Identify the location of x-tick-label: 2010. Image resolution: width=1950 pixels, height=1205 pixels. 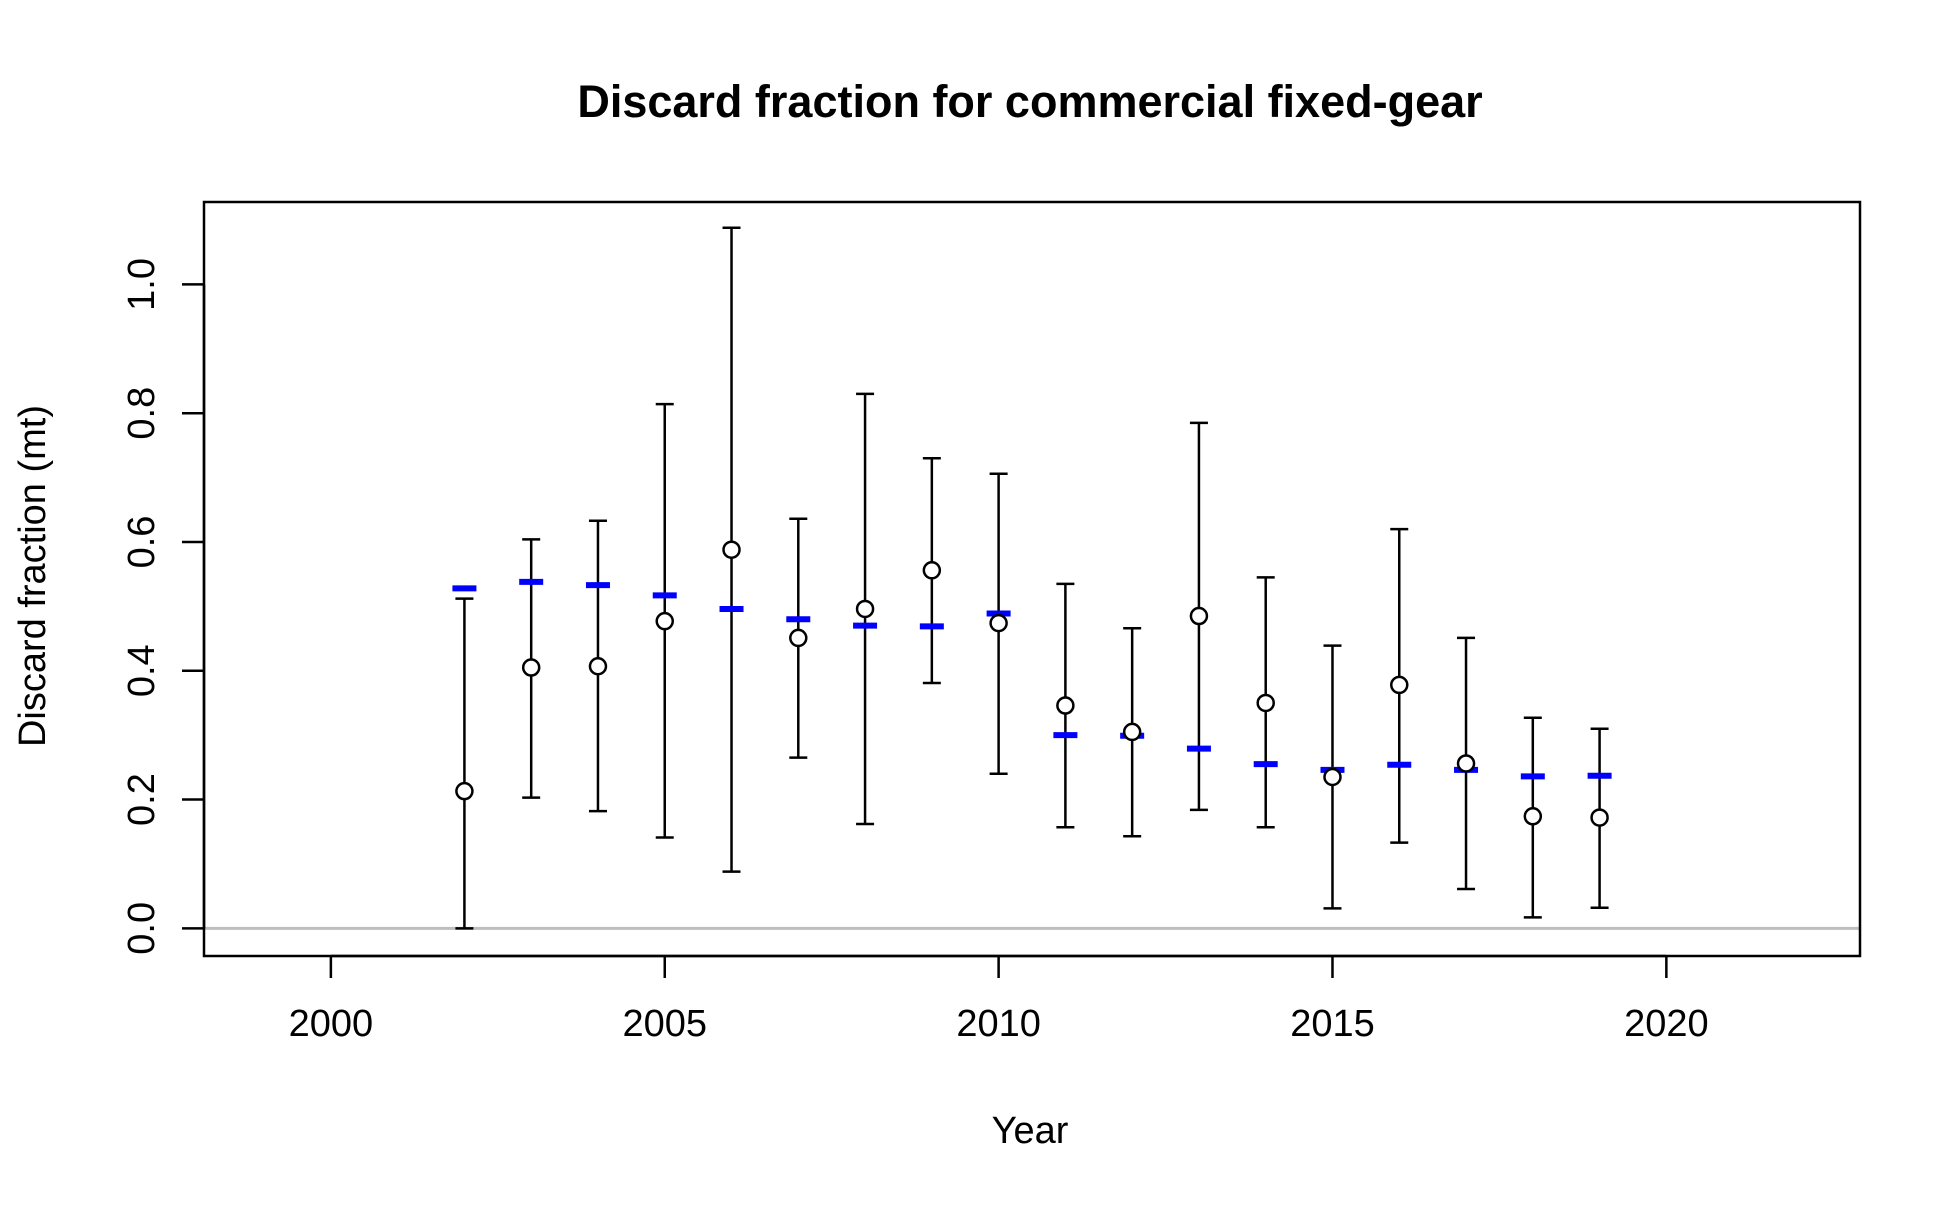
(998, 1024).